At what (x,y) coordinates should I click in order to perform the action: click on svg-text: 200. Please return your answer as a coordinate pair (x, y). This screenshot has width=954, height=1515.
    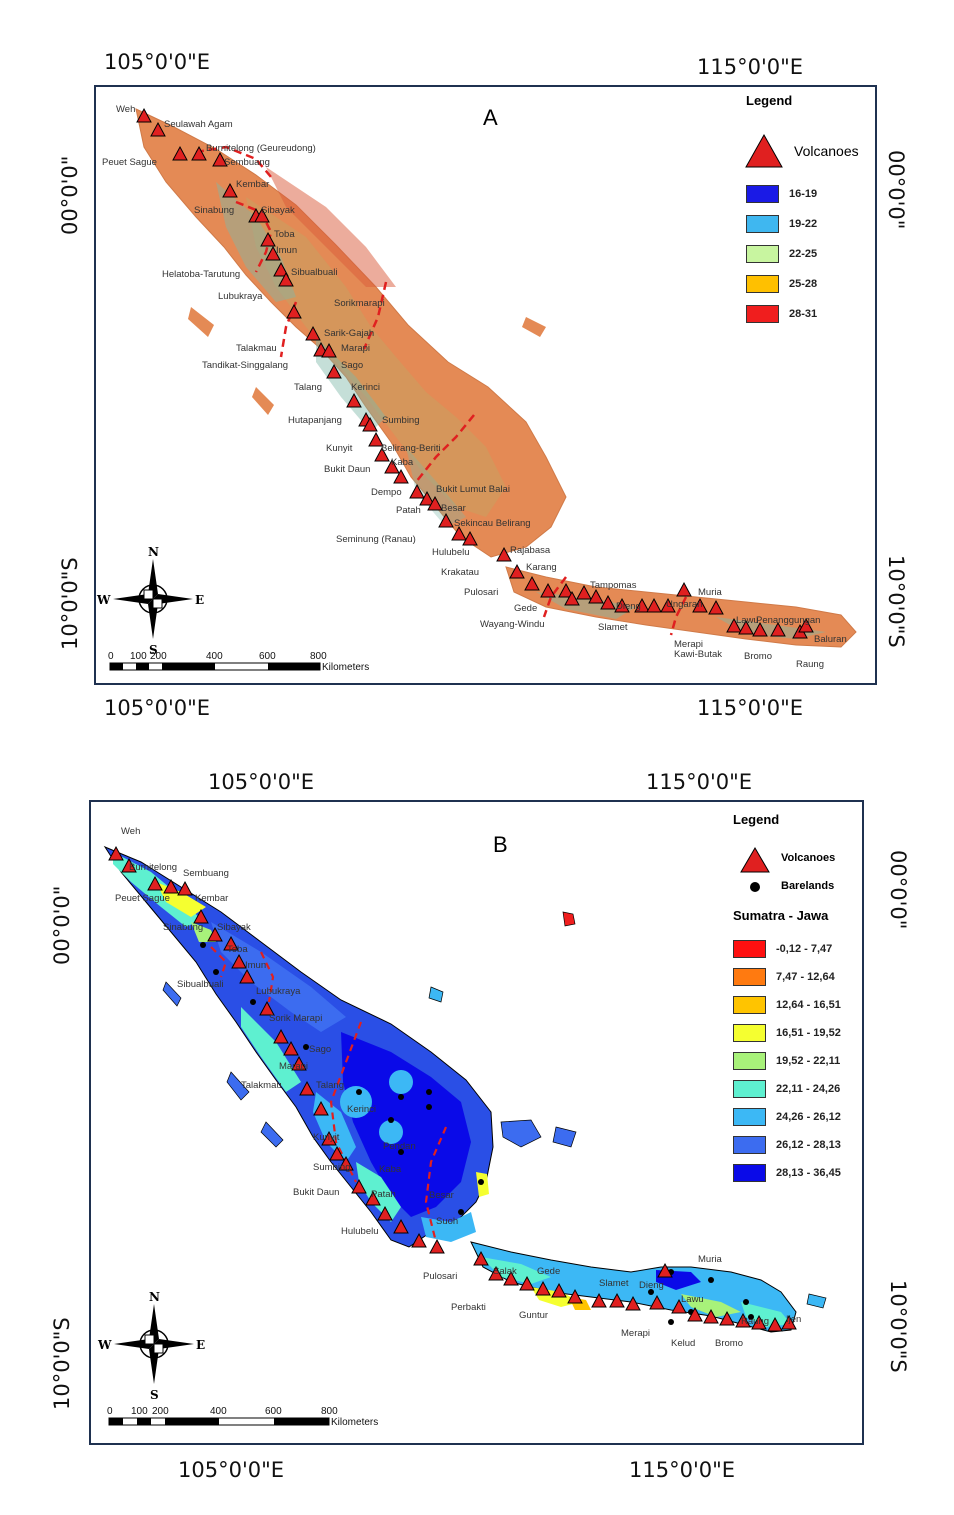
    Looking at the image, I should click on (158, 656).